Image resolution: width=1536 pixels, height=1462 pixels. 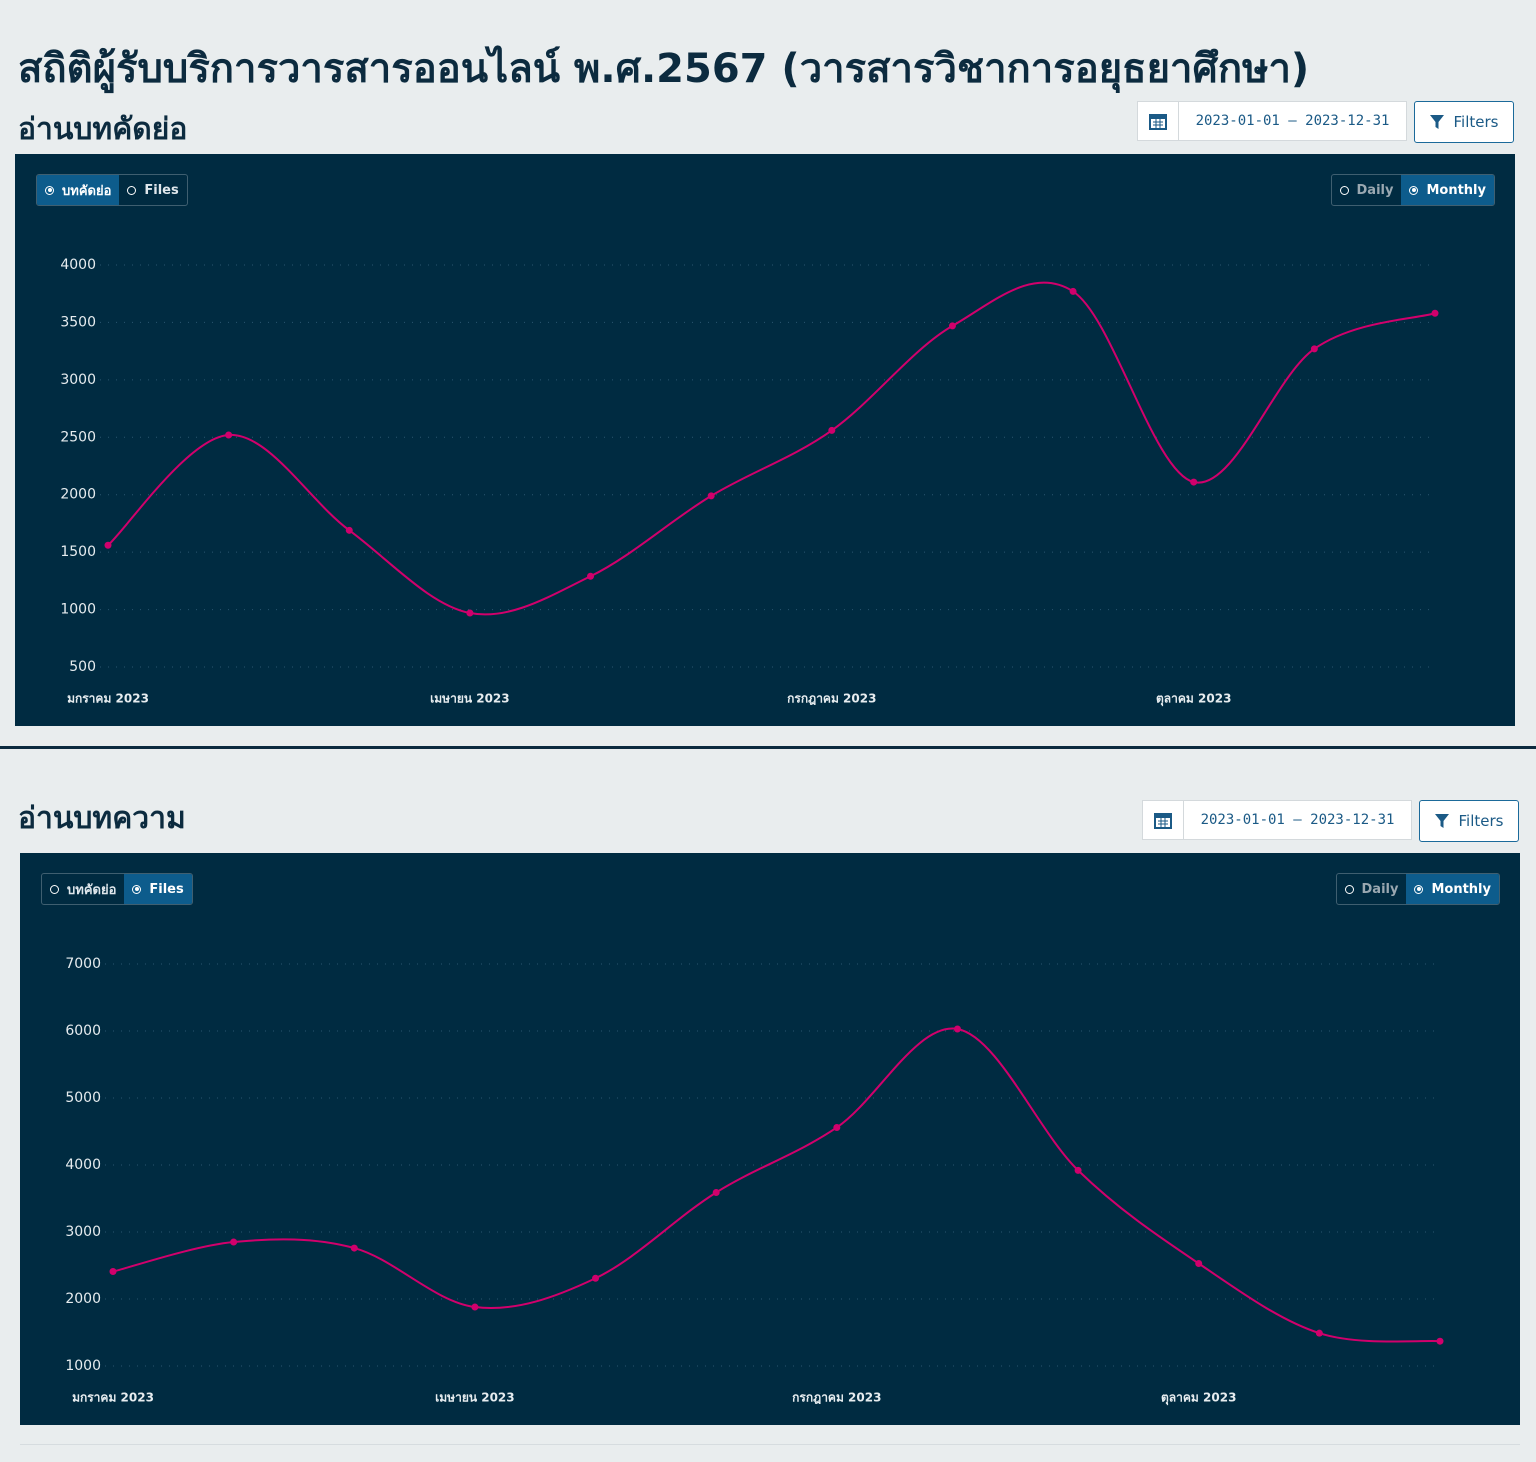 I want to click on section-heading: อ่านบทคัดย่อ, so click(x=103, y=129).